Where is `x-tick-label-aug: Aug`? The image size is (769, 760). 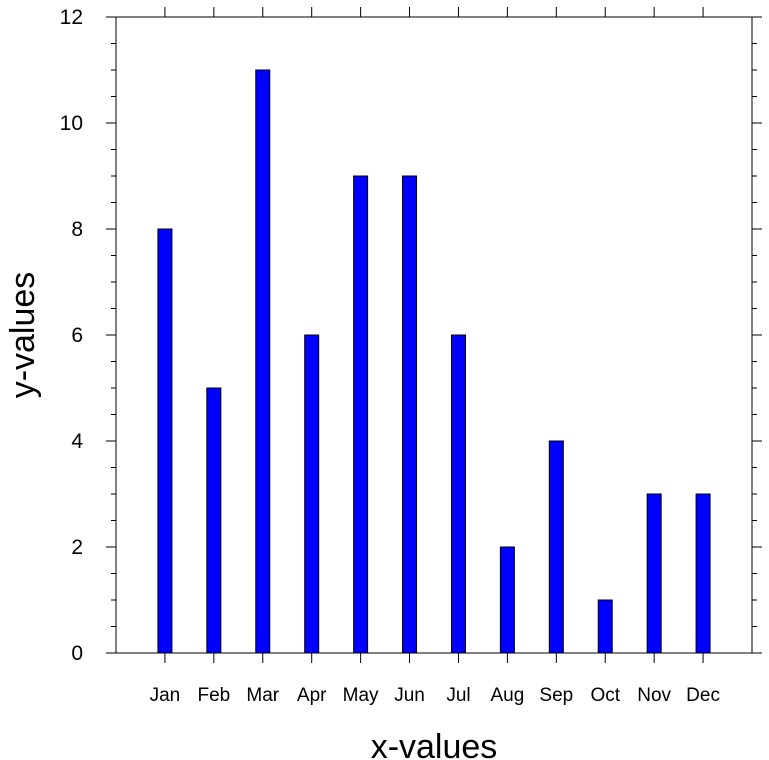
x-tick-label-aug: Aug is located at coordinates (507, 695).